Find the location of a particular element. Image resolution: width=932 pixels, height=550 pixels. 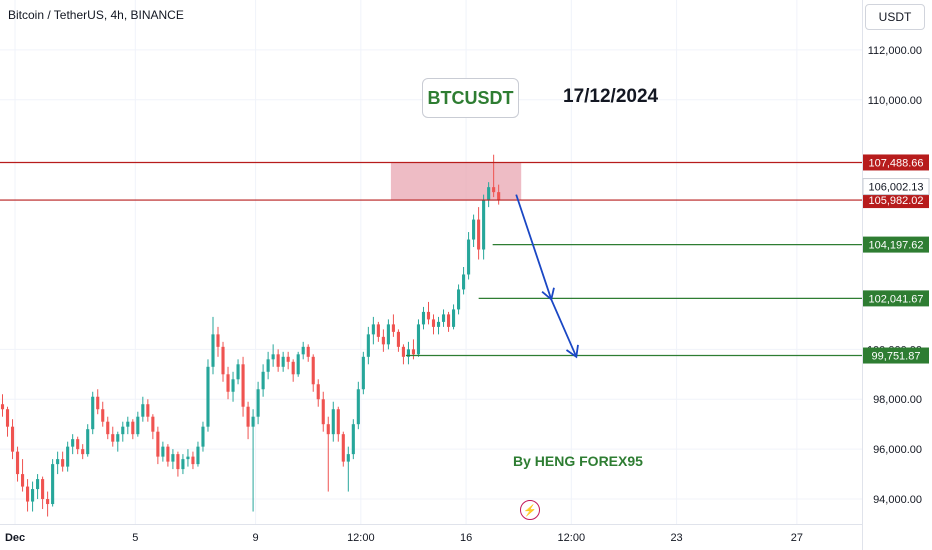

time-tick-label: Dec is located at coordinates (15, 538).